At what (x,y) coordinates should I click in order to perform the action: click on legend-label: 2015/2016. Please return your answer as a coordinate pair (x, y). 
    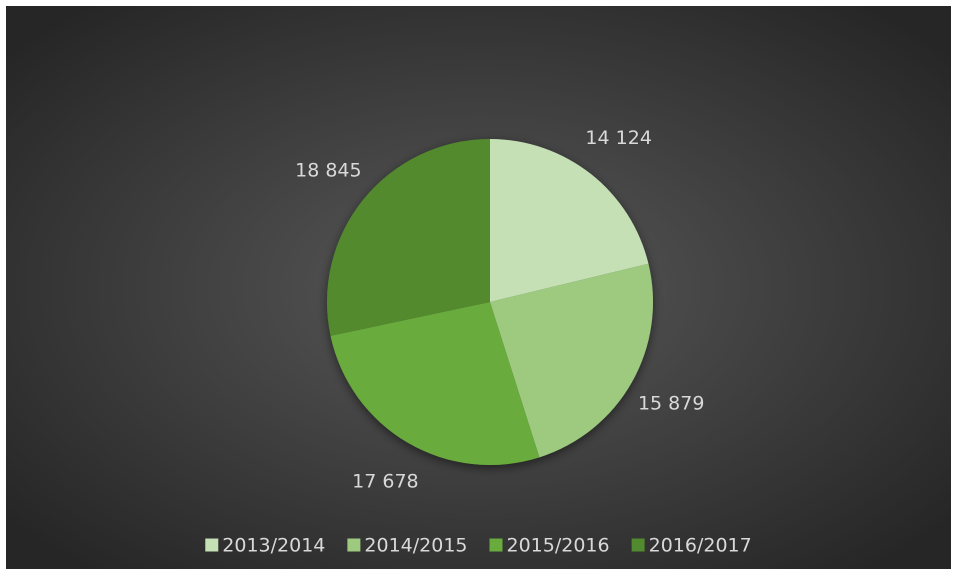
    Looking at the image, I should click on (558, 546).